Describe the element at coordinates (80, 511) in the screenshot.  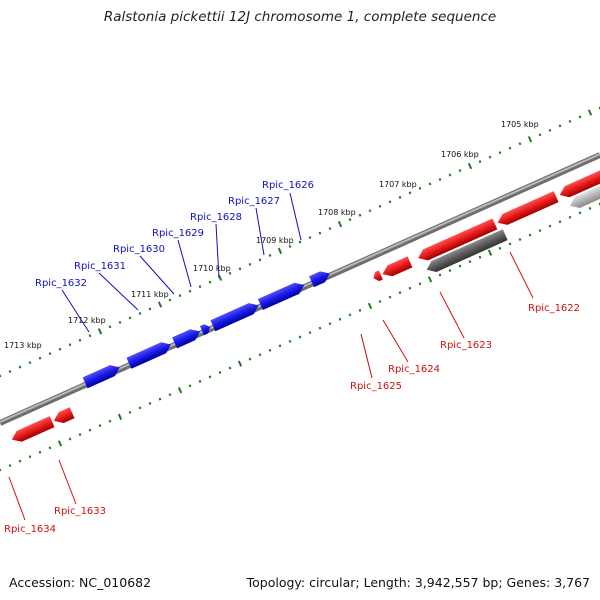
I see `gene-label-rpic-1633: Rpic_1633` at that location.